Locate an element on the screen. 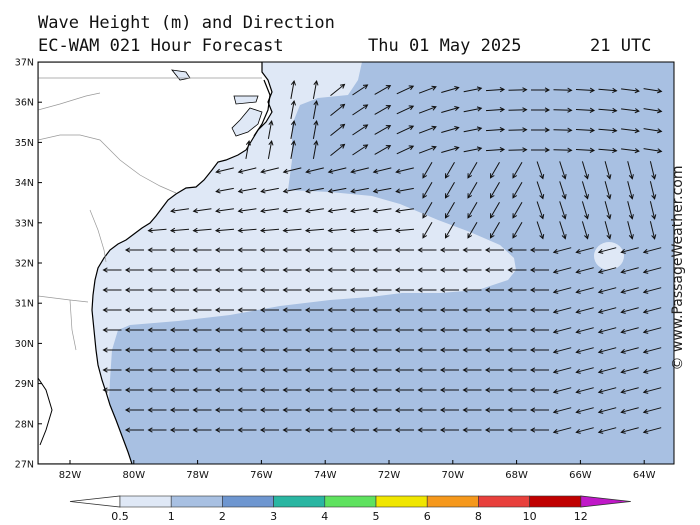 The image size is (700, 525). lon-label: 66W is located at coordinates (580, 475).